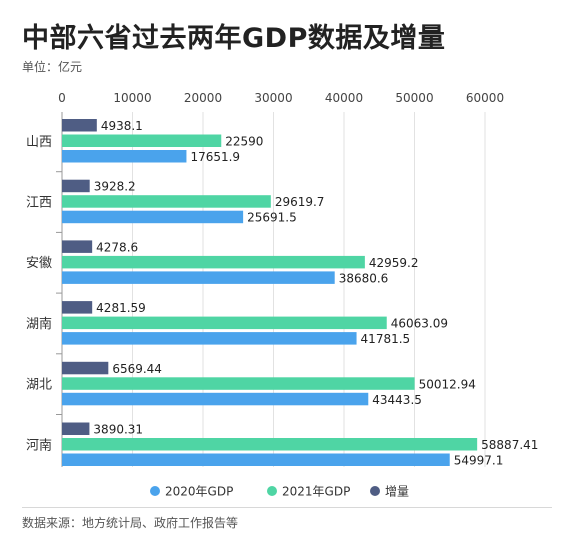  Describe the element at coordinates (485, 98) in the screenshot. I see `x-tick-label: 60000` at that location.